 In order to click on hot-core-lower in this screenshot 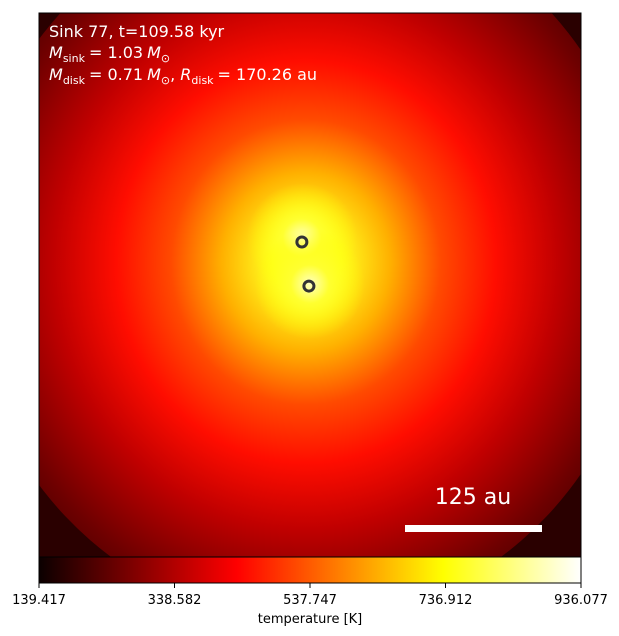, I will do `click(310, 284)`.